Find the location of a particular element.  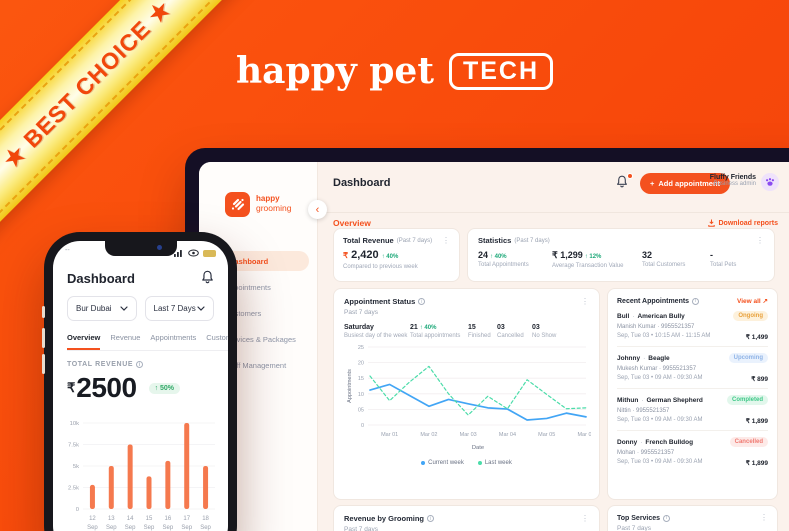

header-divider is located at coordinates (553, 212).